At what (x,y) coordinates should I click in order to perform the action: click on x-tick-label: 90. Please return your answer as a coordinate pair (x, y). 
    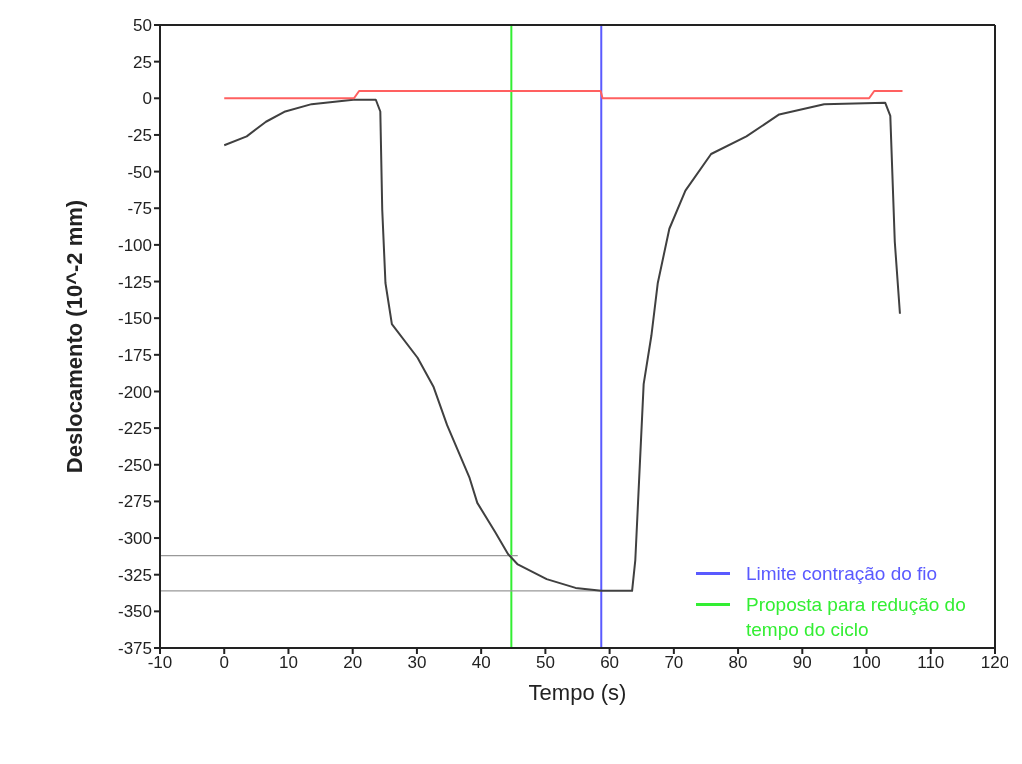
    Looking at the image, I should click on (802, 663).